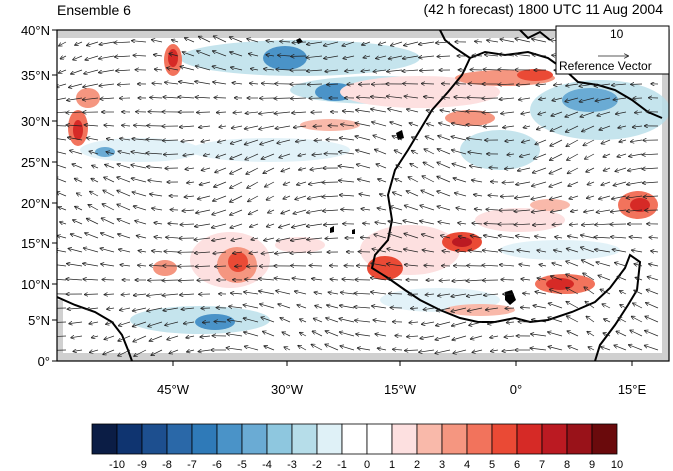 The height and width of the screenshot is (471, 673). Describe the element at coordinates (117, 465) in the screenshot. I see `colorbar-label: -10` at that location.